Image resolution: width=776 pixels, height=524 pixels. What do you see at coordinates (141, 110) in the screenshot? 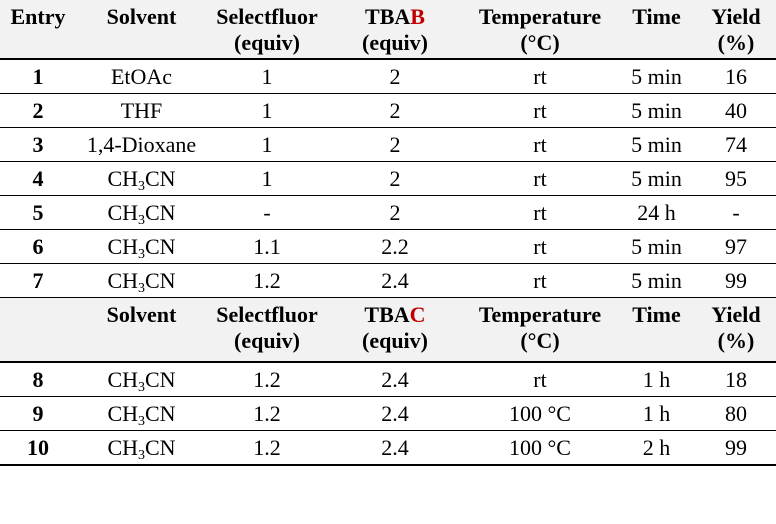
I see `solvent-cell: THF` at bounding box center [141, 110].